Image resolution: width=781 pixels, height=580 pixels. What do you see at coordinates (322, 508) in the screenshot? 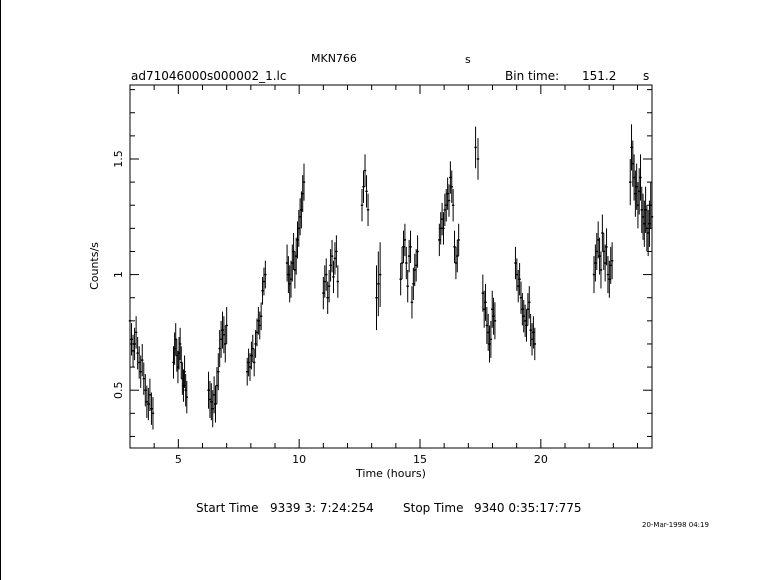
I see `start-time-value: 9339 3: 7:24:254` at bounding box center [322, 508].